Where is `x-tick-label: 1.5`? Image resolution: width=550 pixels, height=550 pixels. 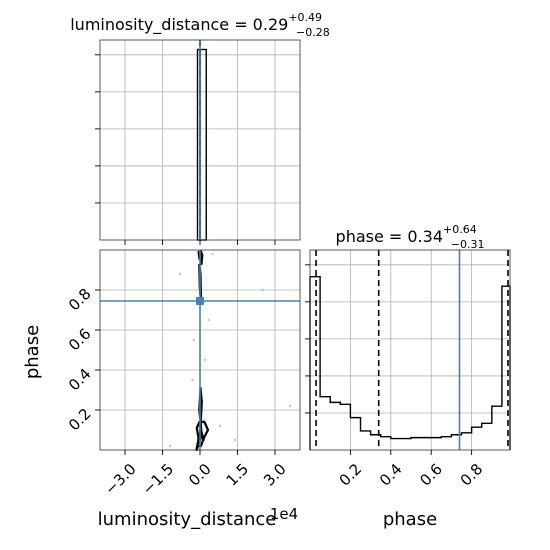
x-tick-label: 1.5 is located at coordinates (238, 475).